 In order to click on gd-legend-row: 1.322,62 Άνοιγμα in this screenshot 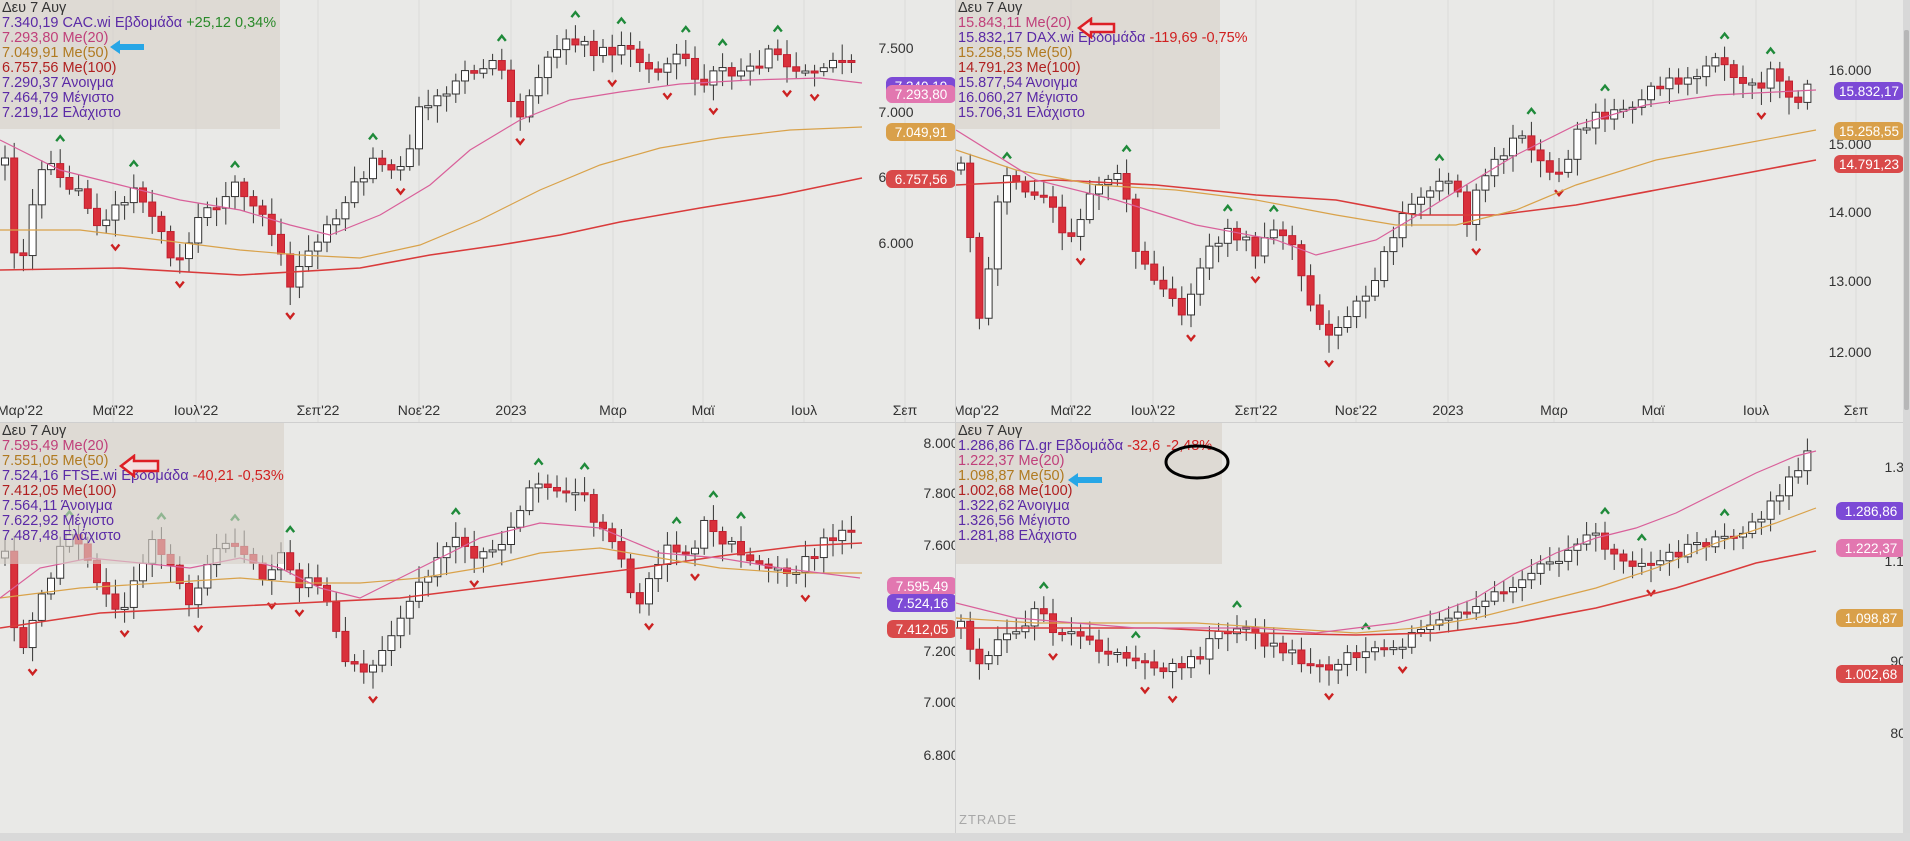, I will do `click(1089, 506)`.